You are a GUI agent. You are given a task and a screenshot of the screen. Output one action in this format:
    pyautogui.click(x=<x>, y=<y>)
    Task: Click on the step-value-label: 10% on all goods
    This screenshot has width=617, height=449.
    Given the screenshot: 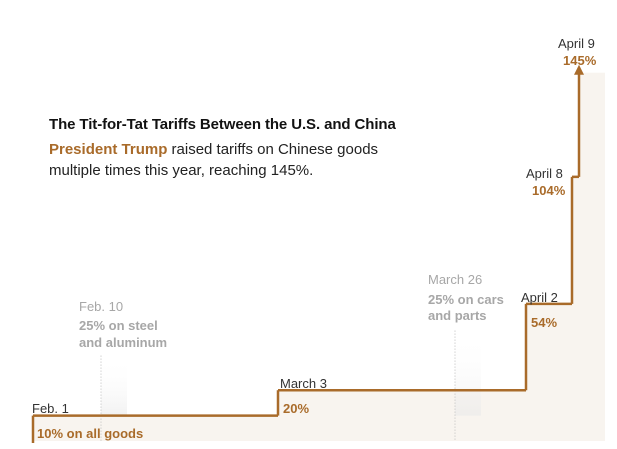 What is the action you would take?
    pyautogui.click(x=90, y=433)
    